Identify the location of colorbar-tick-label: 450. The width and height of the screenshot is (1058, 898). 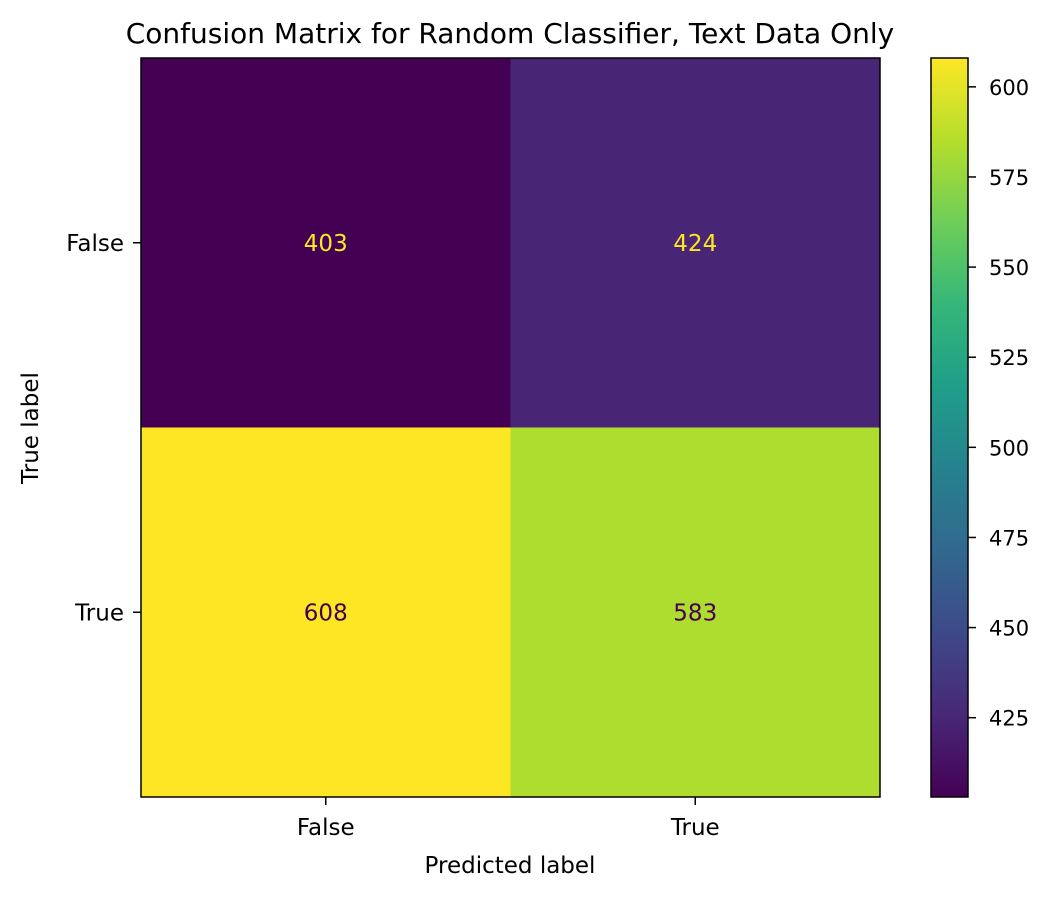
(1009, 629).